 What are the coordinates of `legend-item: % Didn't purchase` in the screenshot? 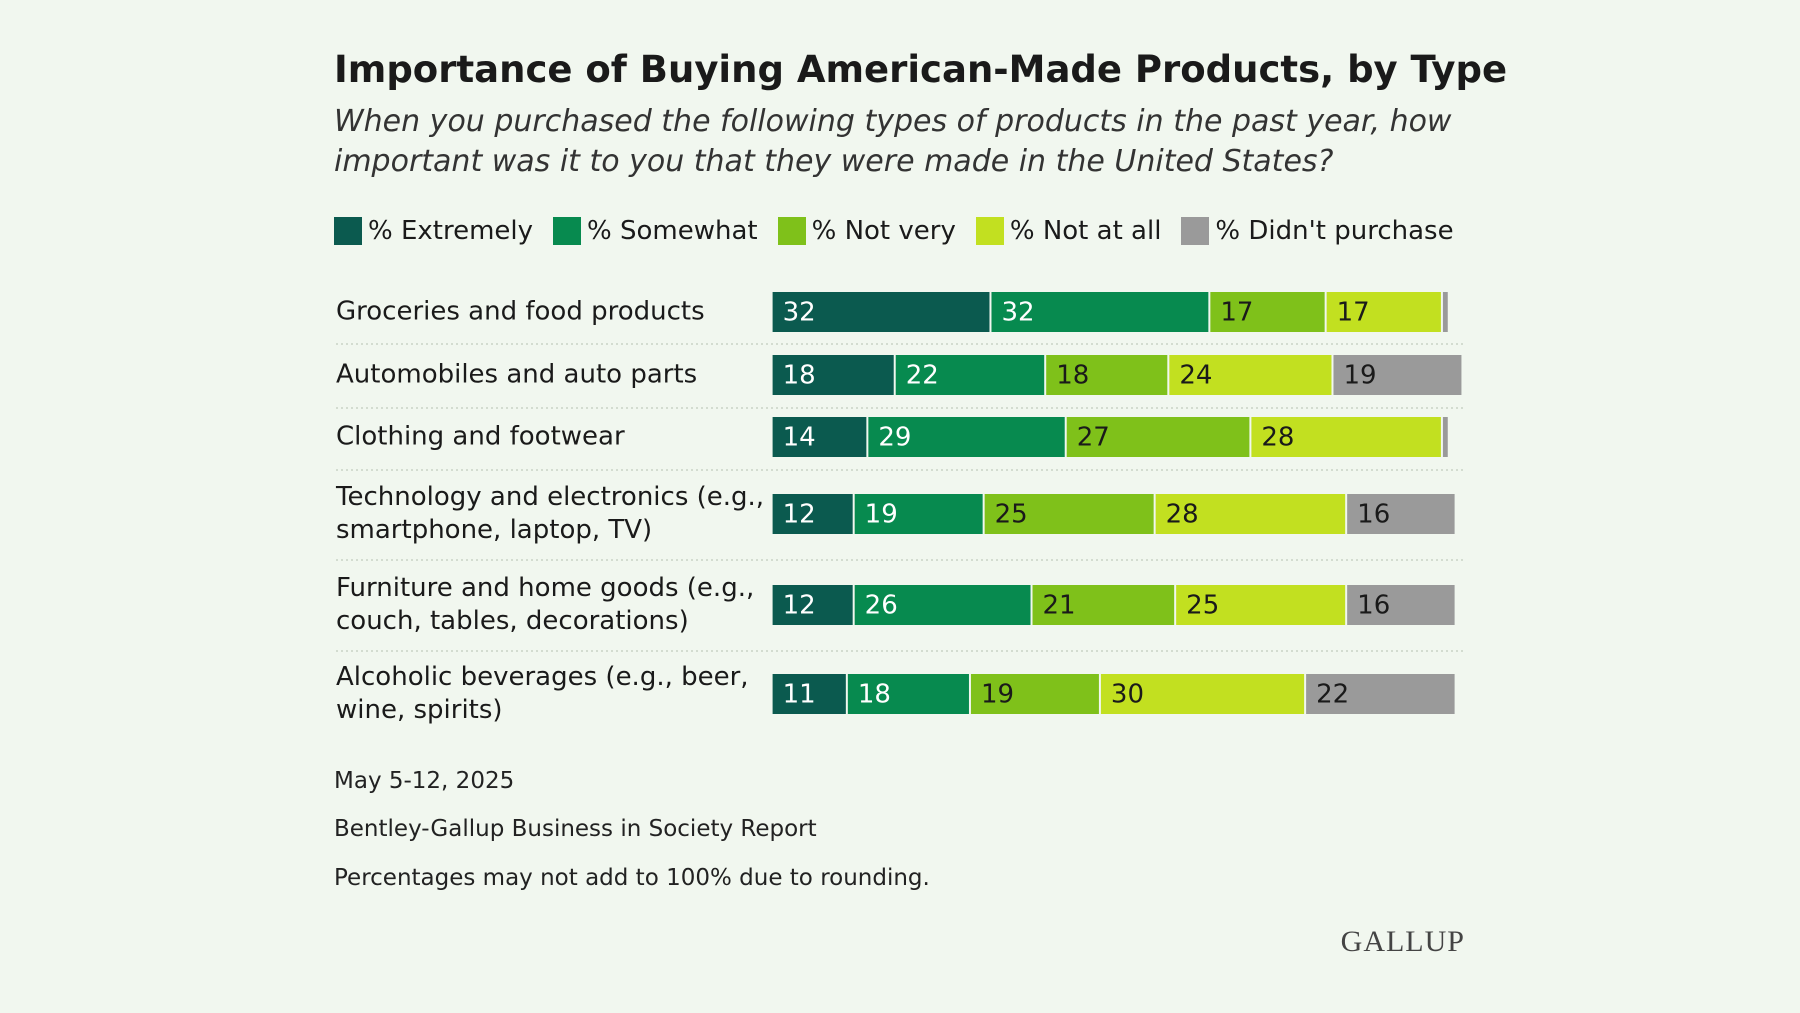 It's located at (1317, 231).